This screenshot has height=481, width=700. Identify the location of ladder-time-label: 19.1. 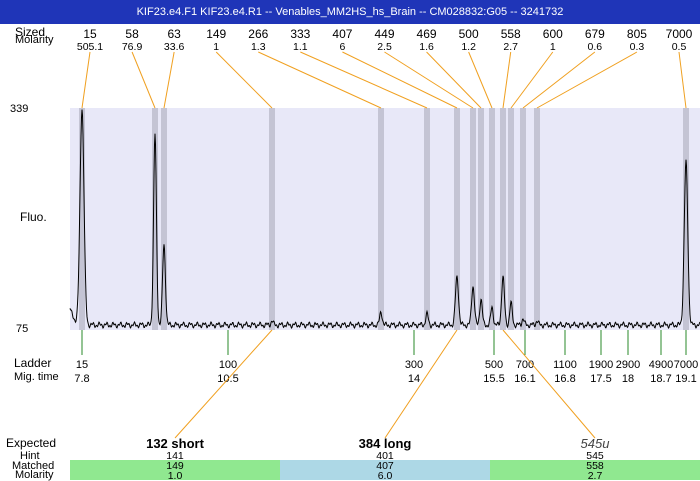
(685, 379).